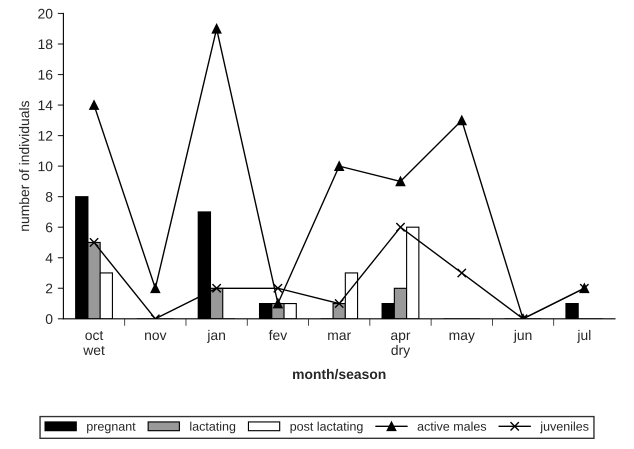  I want to click on x-tick-label: jul, so click(583, 336).